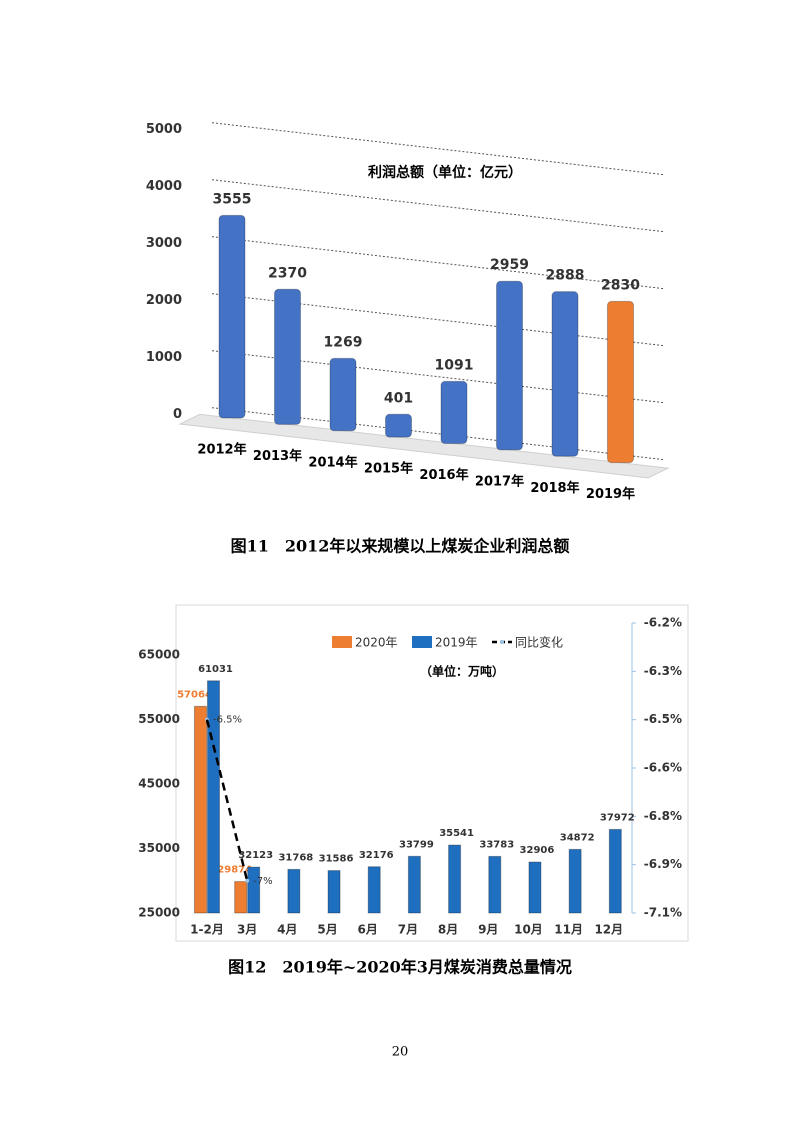  What do you see at coordinates (445, 172) in the screenshot?
I see `chart-title: 利润总额（单位：亿元）` at bounding box center [445, 172].